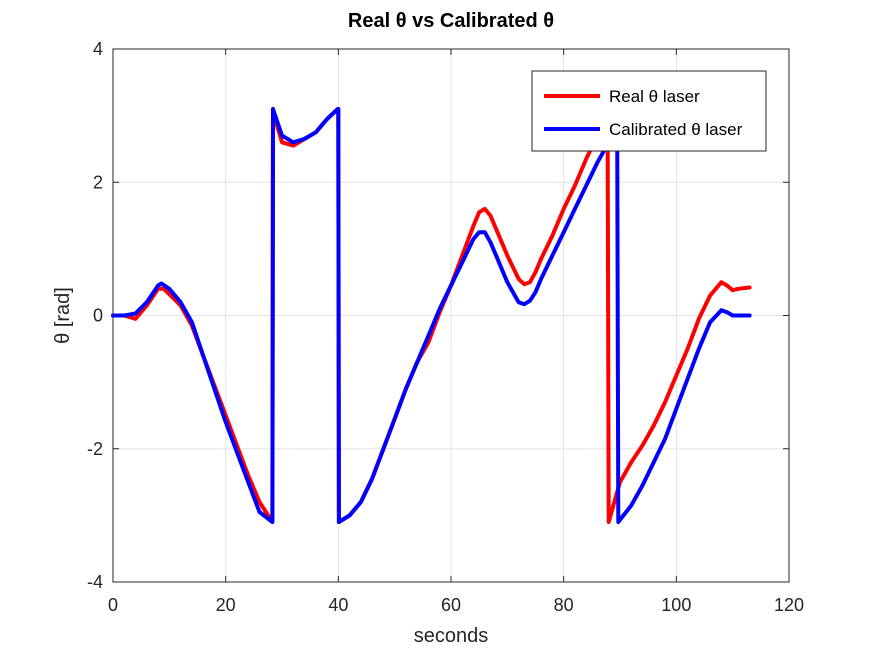 The height and width of the screenshot is (654, 872). Describe the element at coordinates (98, 316) in the screenshot. I see `y-tick-label: 0` at that location.